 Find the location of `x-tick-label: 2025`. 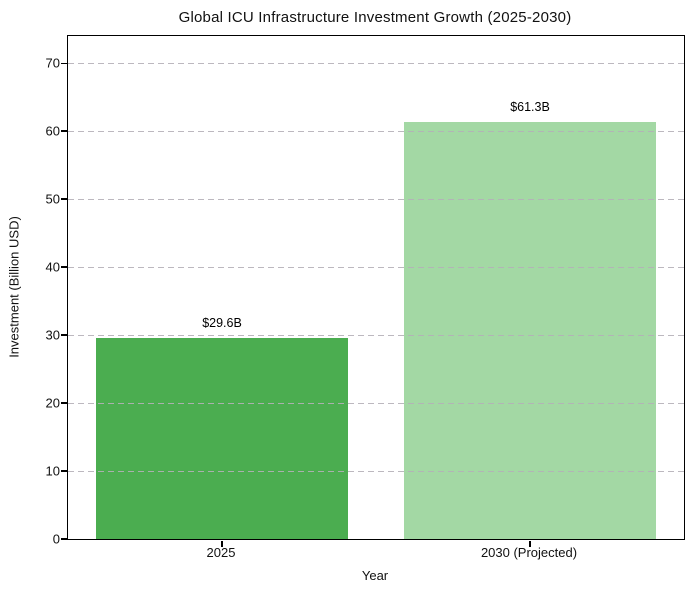

x-tick-label: 2025 is located at coordinates (221, 552).